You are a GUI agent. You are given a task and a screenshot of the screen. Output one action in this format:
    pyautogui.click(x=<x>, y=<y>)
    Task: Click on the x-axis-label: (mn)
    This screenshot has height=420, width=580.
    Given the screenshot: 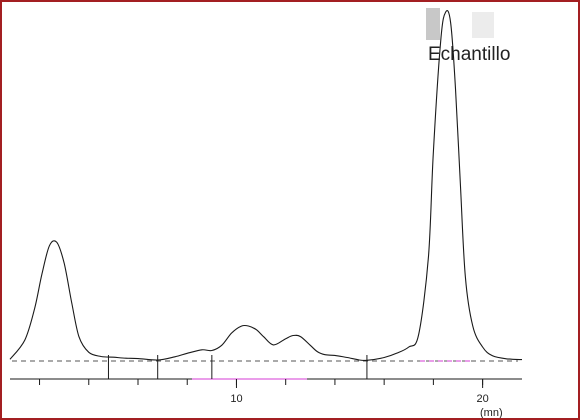 What is the action you would take?
    pyautogui.click(x=491, y=412)
    